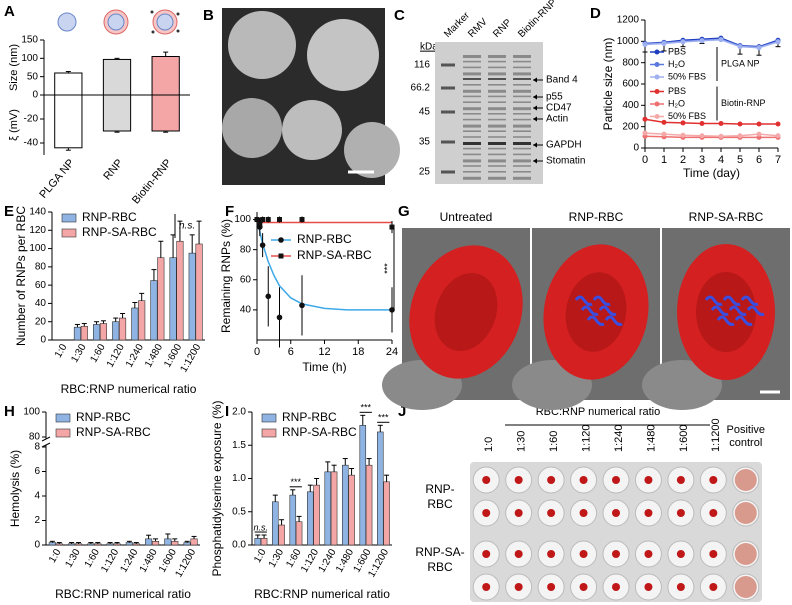 The height and width of the screenshot is (605, 792). What do you see at coordinates (557, 119) in the screenshot?
I see `band-label: Actin` at bounding box center [557, 119].